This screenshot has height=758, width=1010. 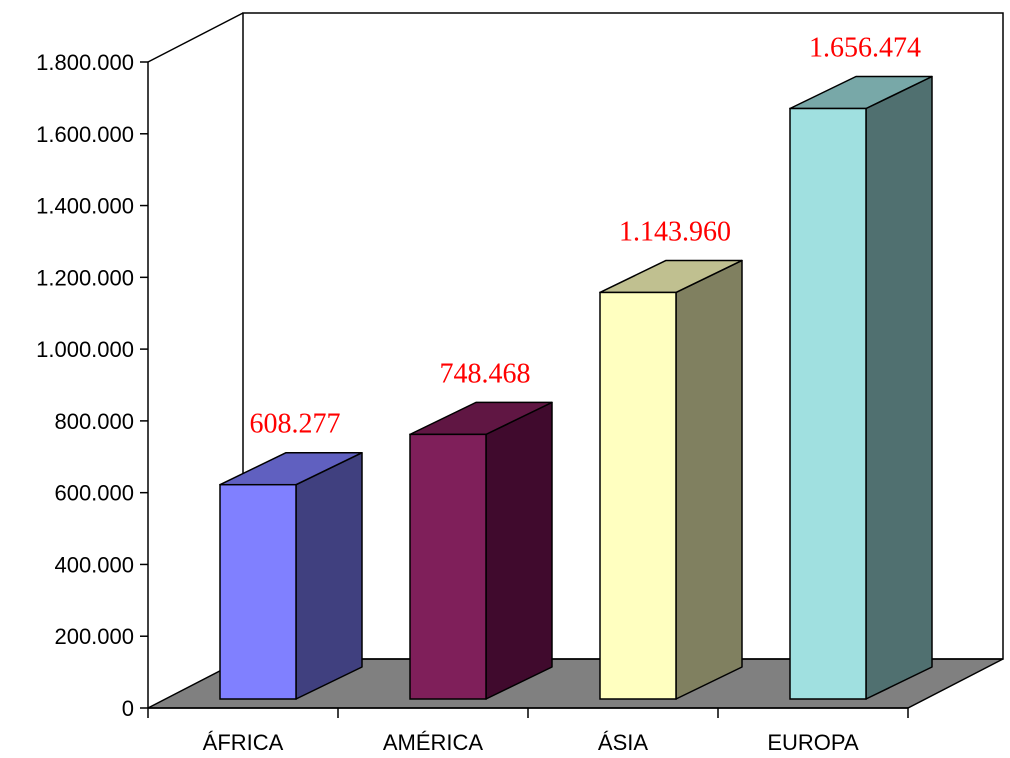 What do you see at coordinates (128, 708) in the screenshot?
I see `y-tick-label: 0` at bounding box center [128, 708].